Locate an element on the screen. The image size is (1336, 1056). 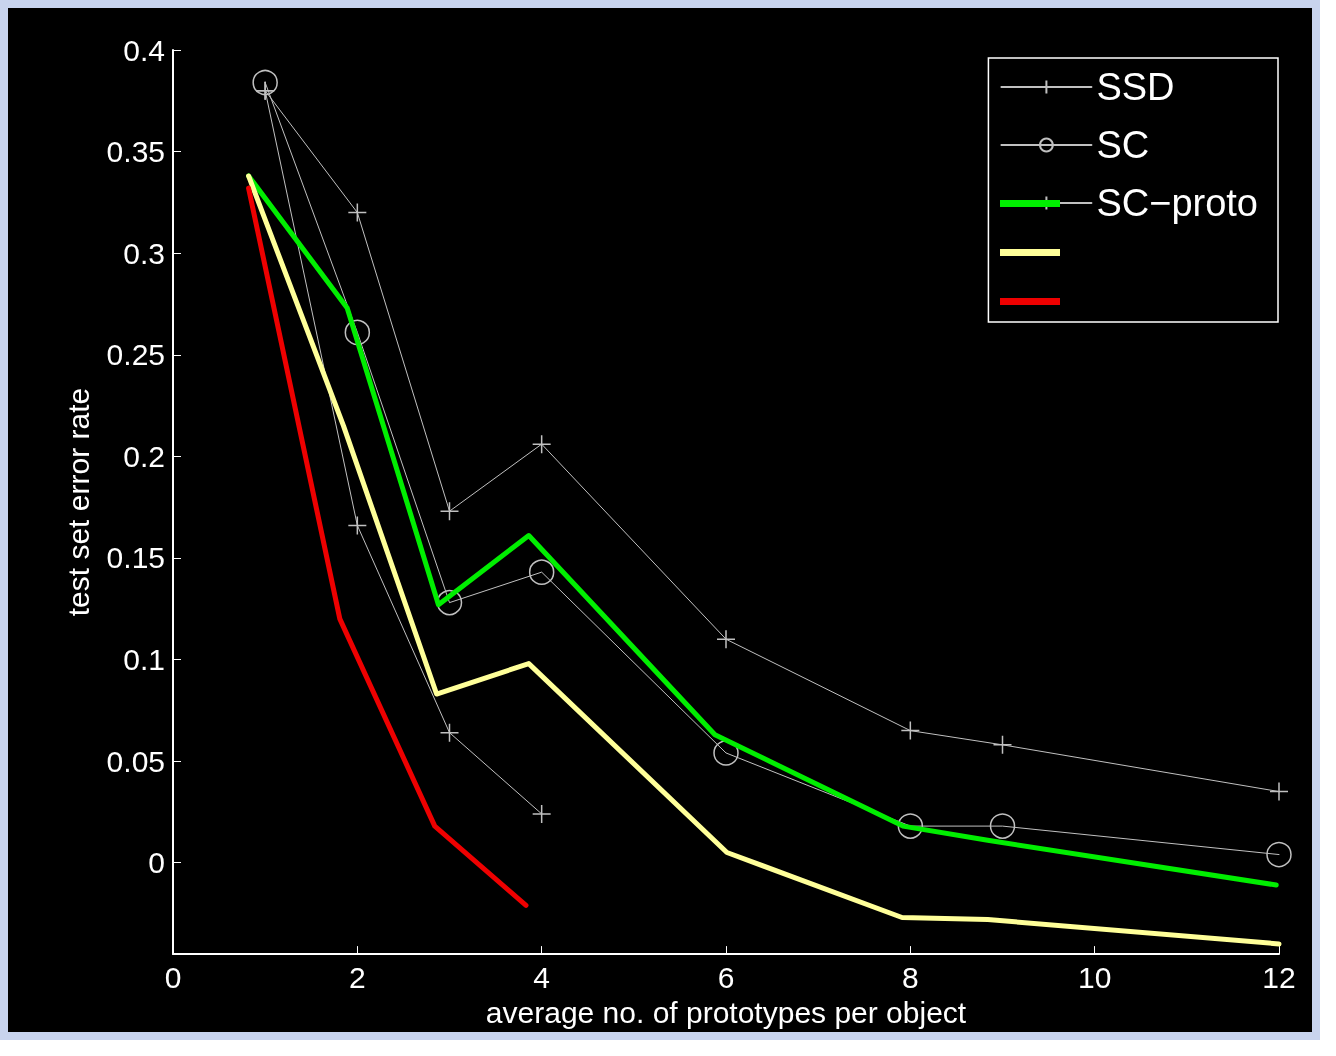
legend-label: SC is located at coordinates (1123, 145).